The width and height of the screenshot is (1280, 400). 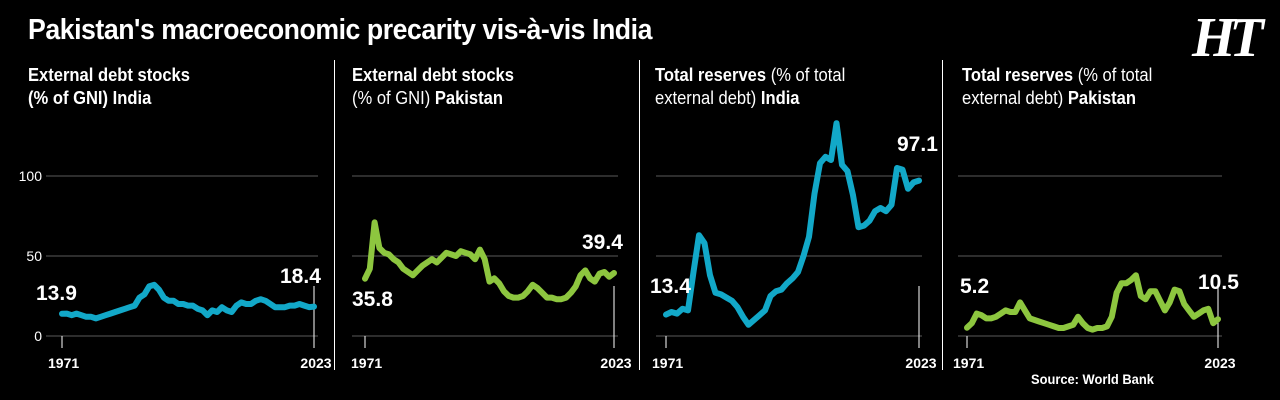 What do you see at coordinates (109, 87) in the screenshot?
I see `panel-title-india-debt: External debt stocks (% of GNI) India` at bounding box center [109, 87].